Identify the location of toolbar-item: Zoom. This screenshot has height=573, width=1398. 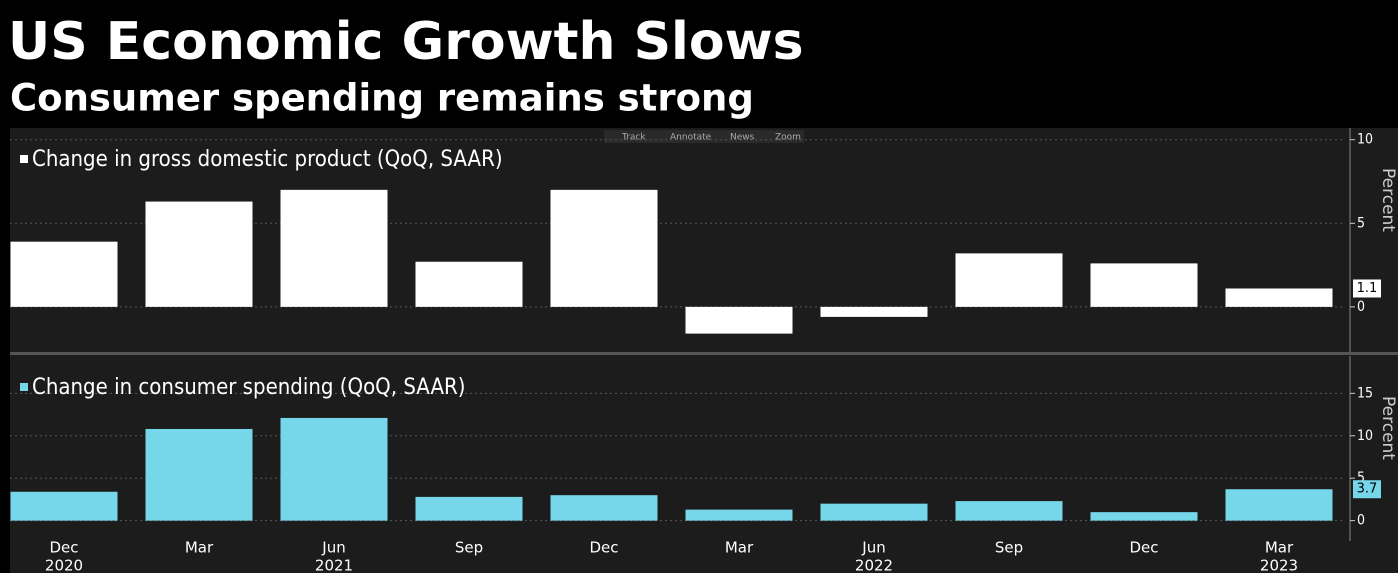
(788, 138).